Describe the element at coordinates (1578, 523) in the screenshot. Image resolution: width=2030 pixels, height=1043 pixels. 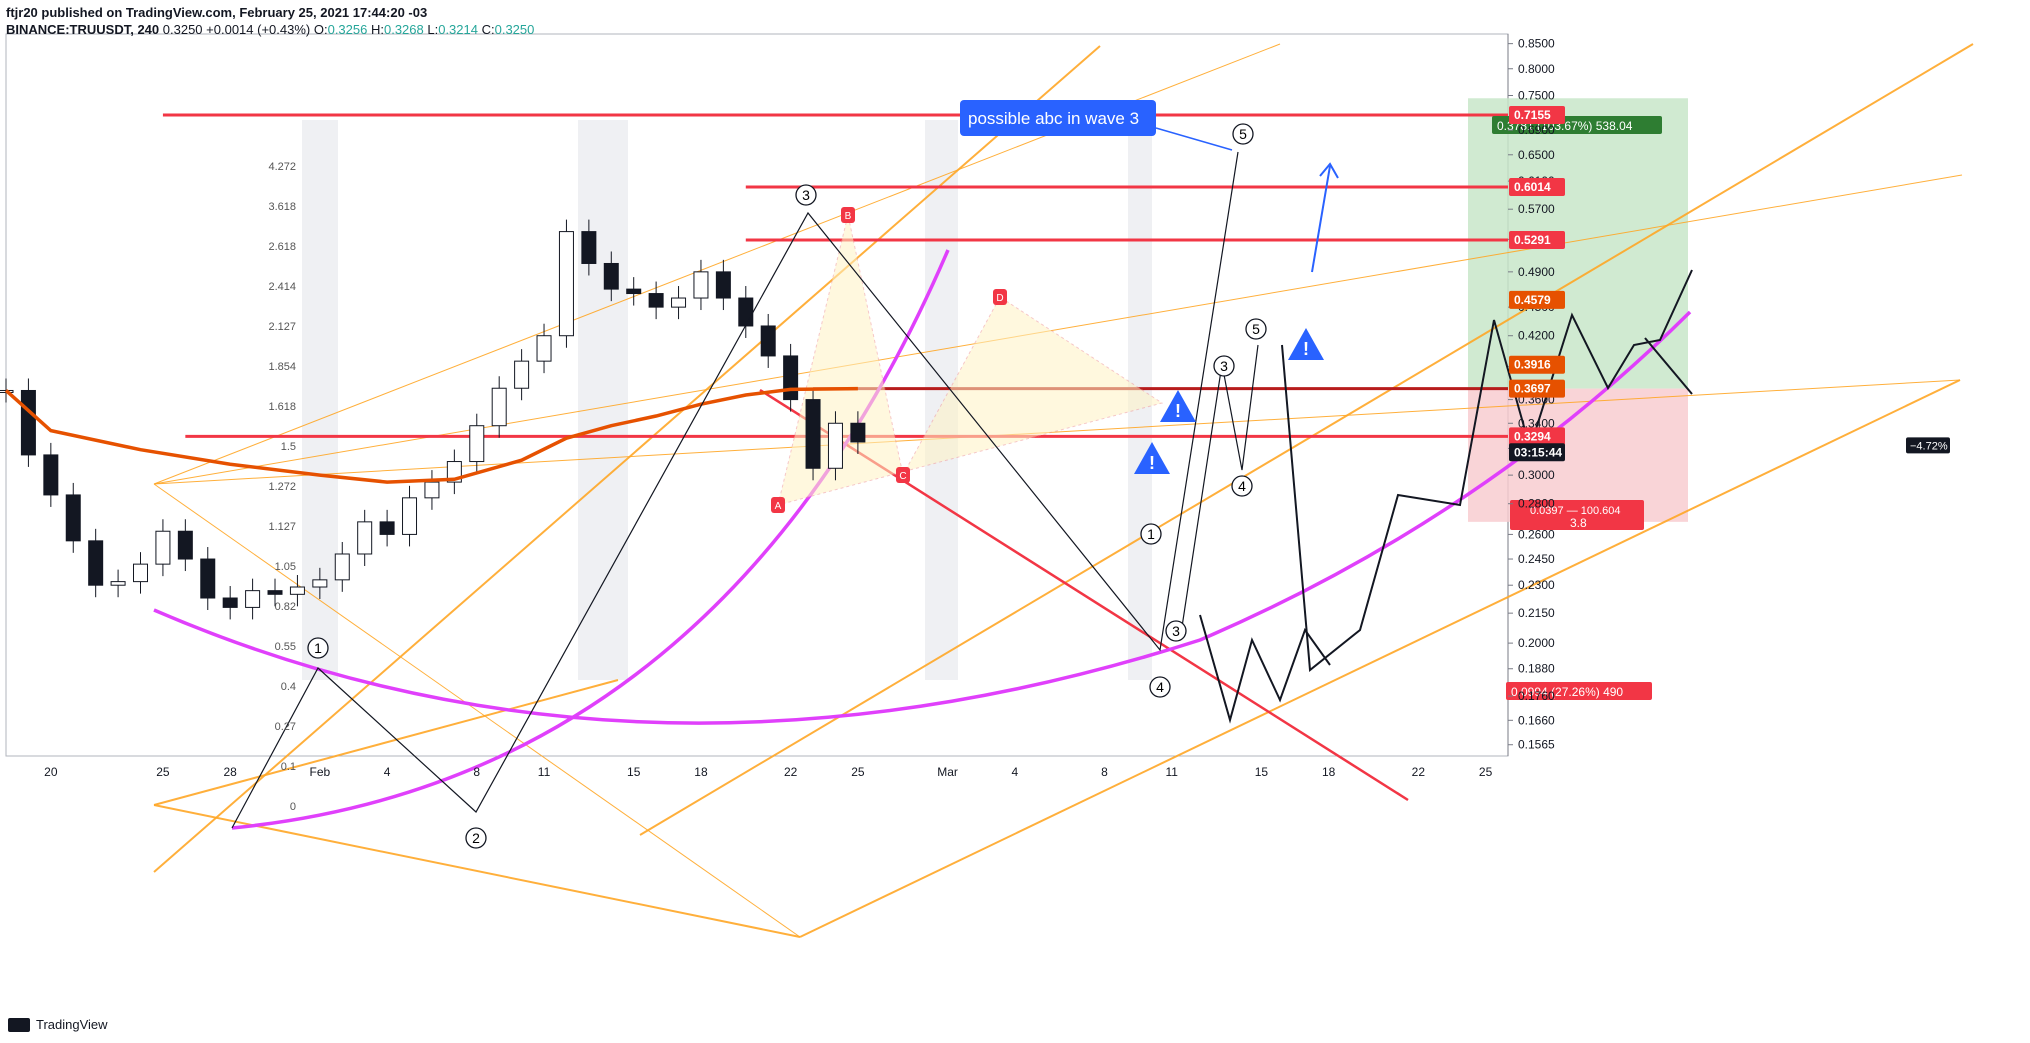
I see `rr-ratio-label: 3.8` at that location.